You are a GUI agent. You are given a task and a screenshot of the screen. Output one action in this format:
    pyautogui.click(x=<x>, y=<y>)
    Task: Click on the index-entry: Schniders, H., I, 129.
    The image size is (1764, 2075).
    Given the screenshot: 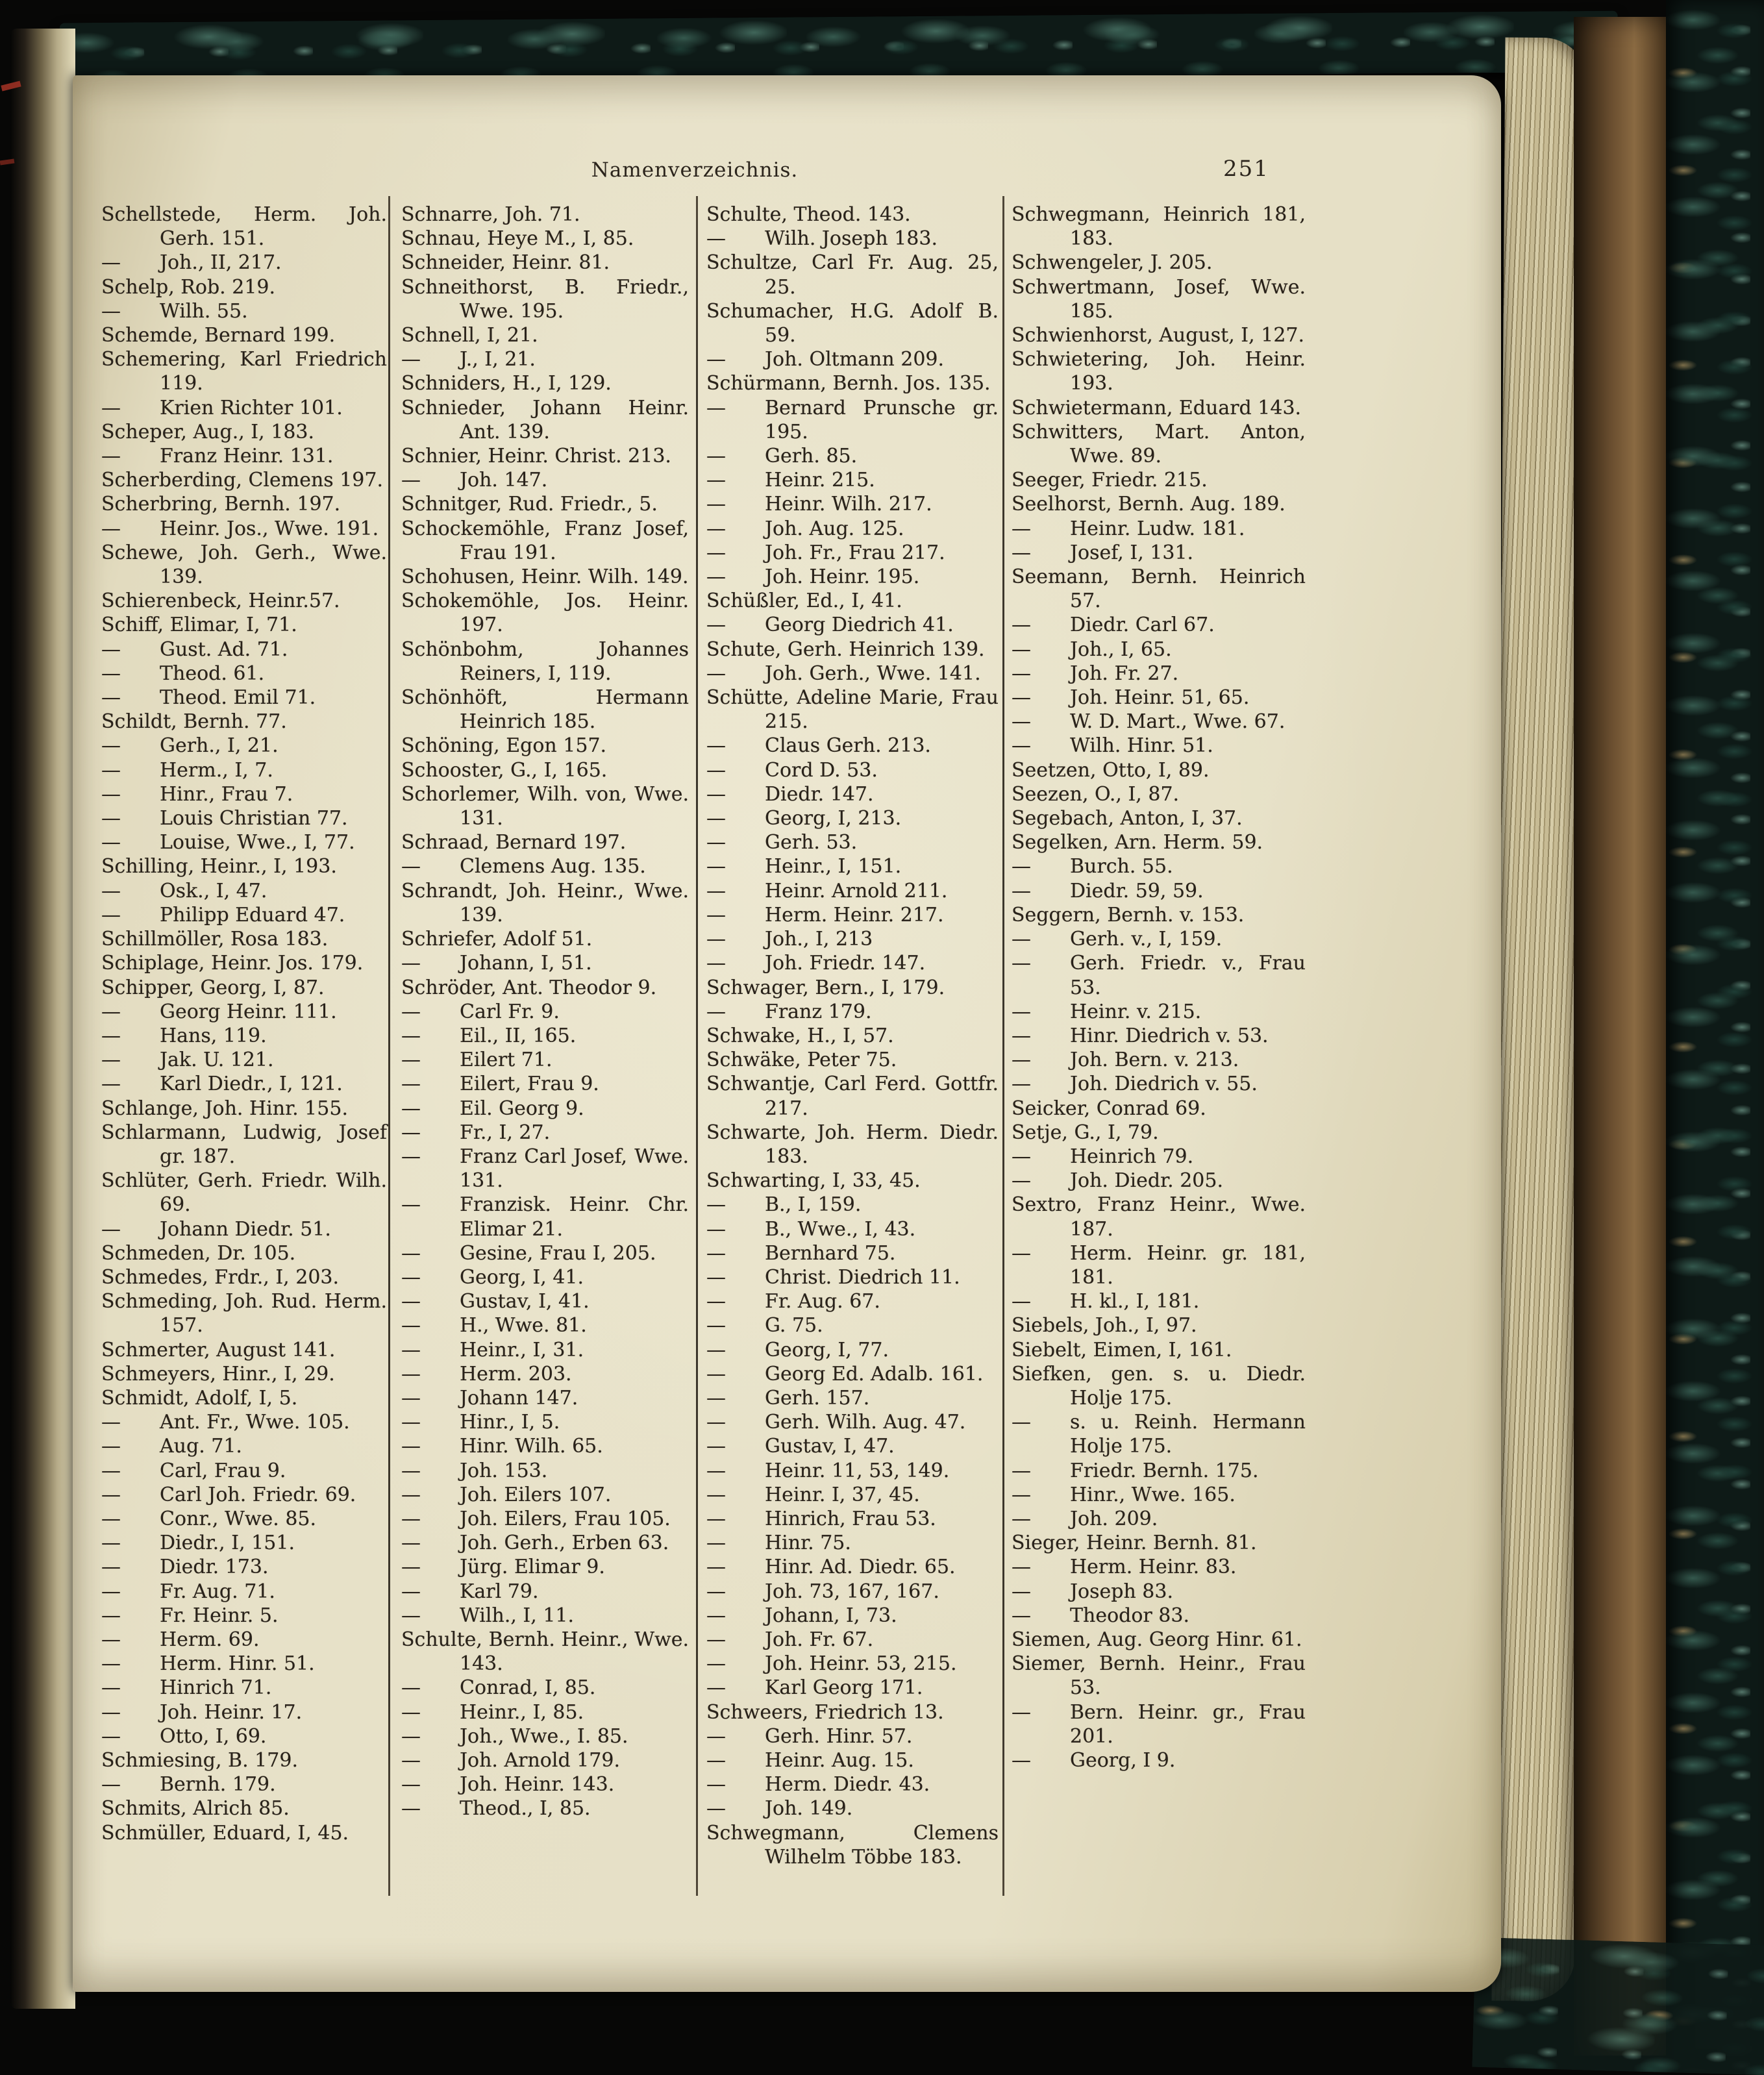 What is the action you would take?
    pyautogui.click(x=506, y=383)
    